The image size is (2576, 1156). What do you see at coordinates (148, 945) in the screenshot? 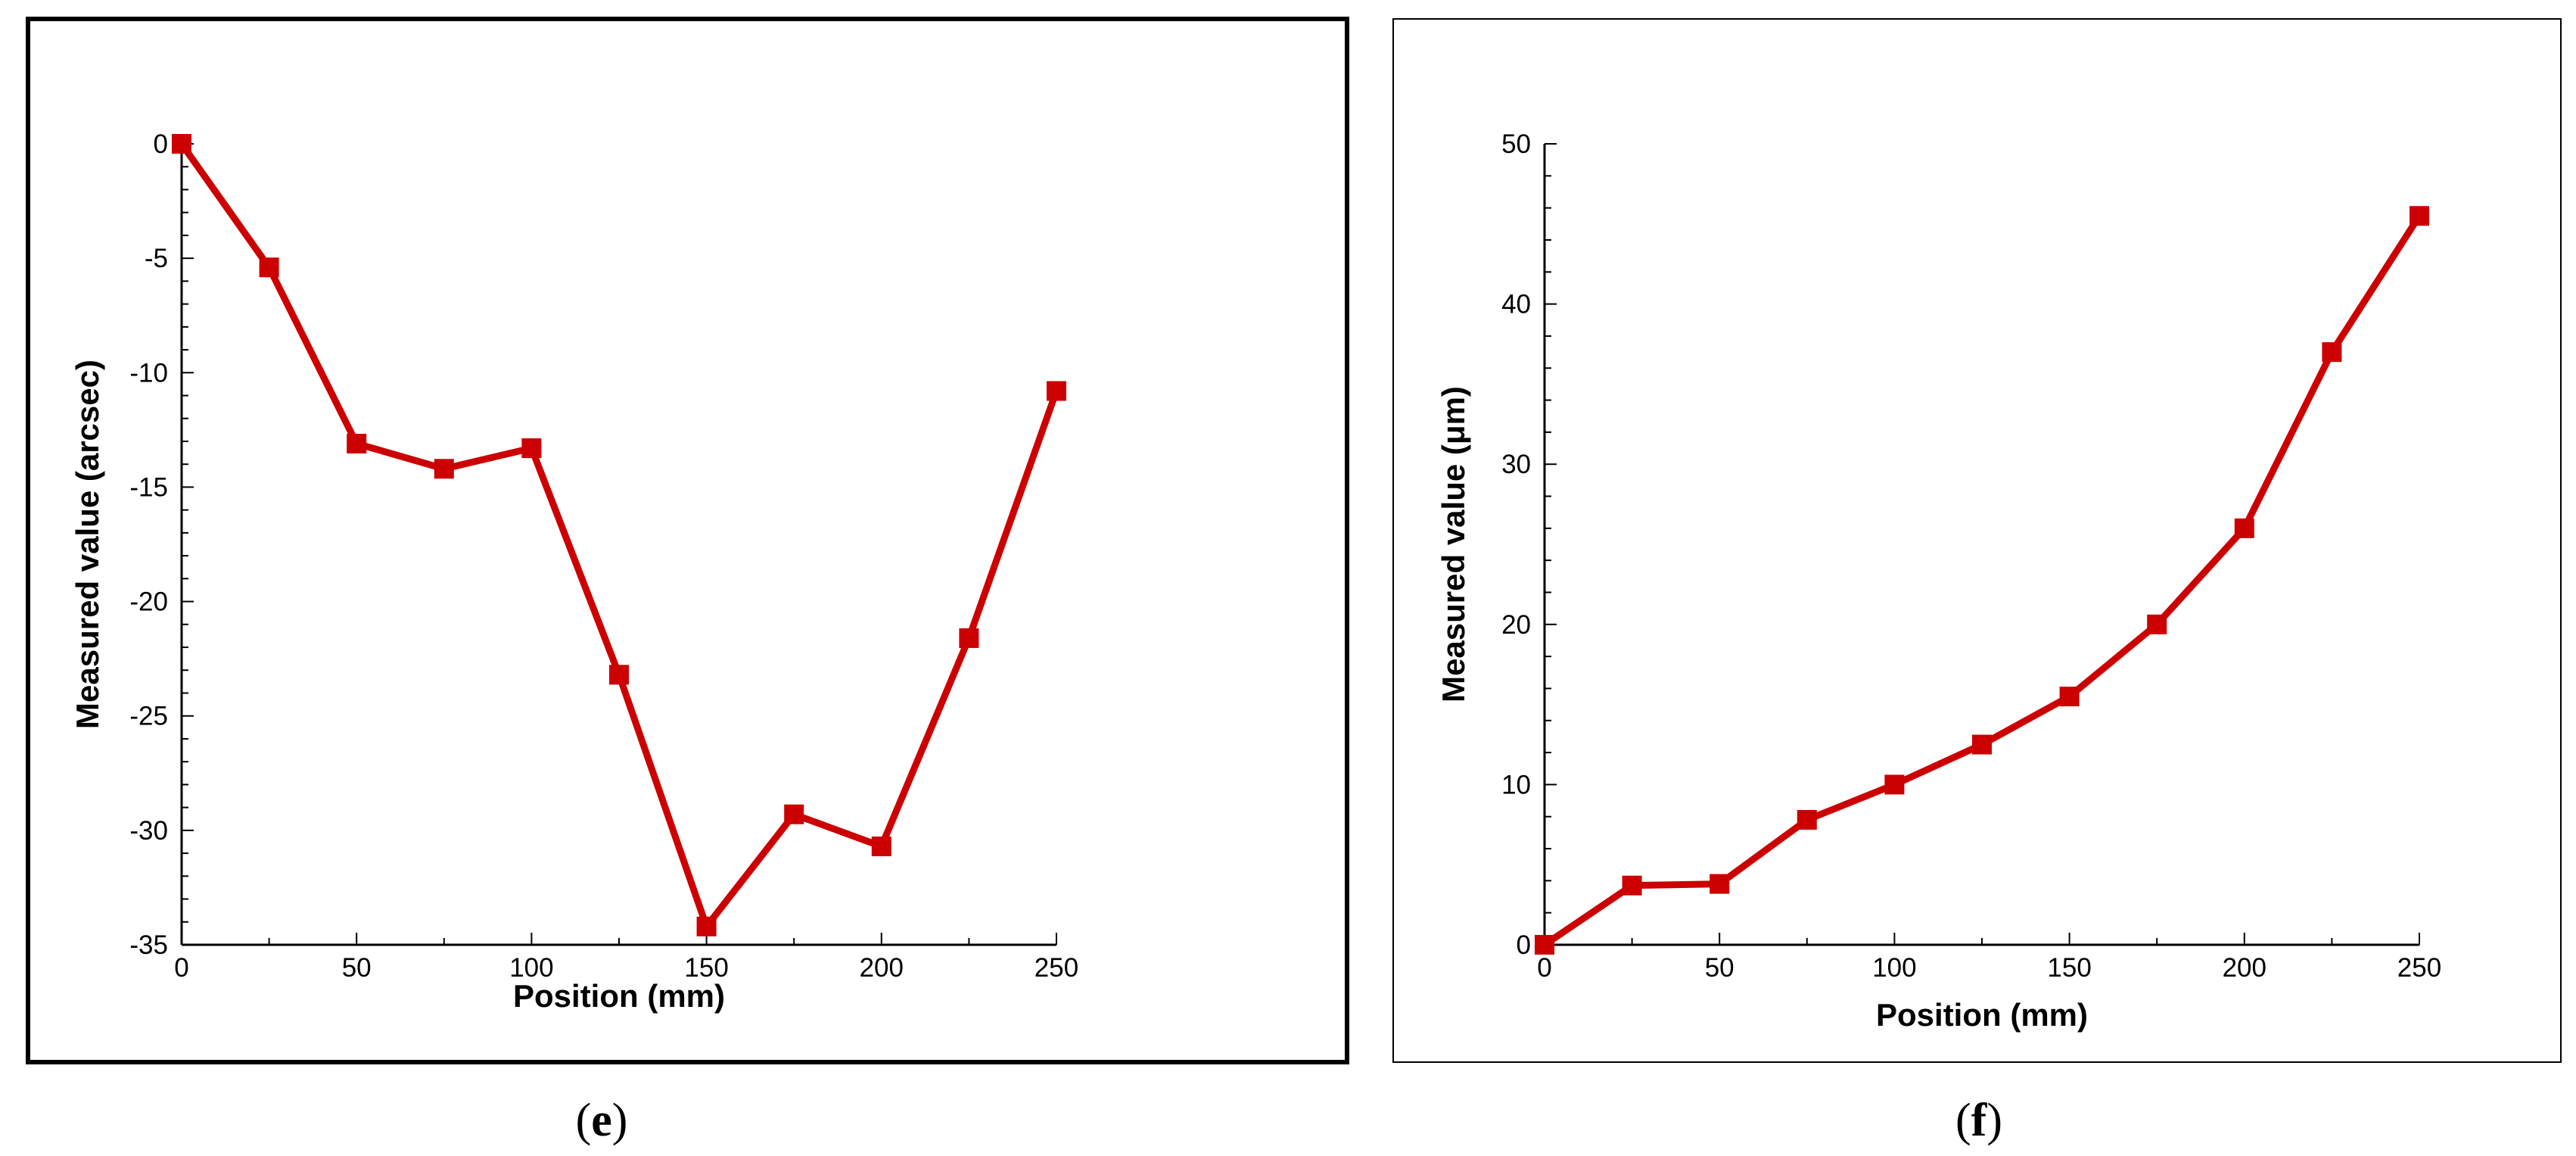
I see `y-tick-label: -35` at bounding box center [148, 945].